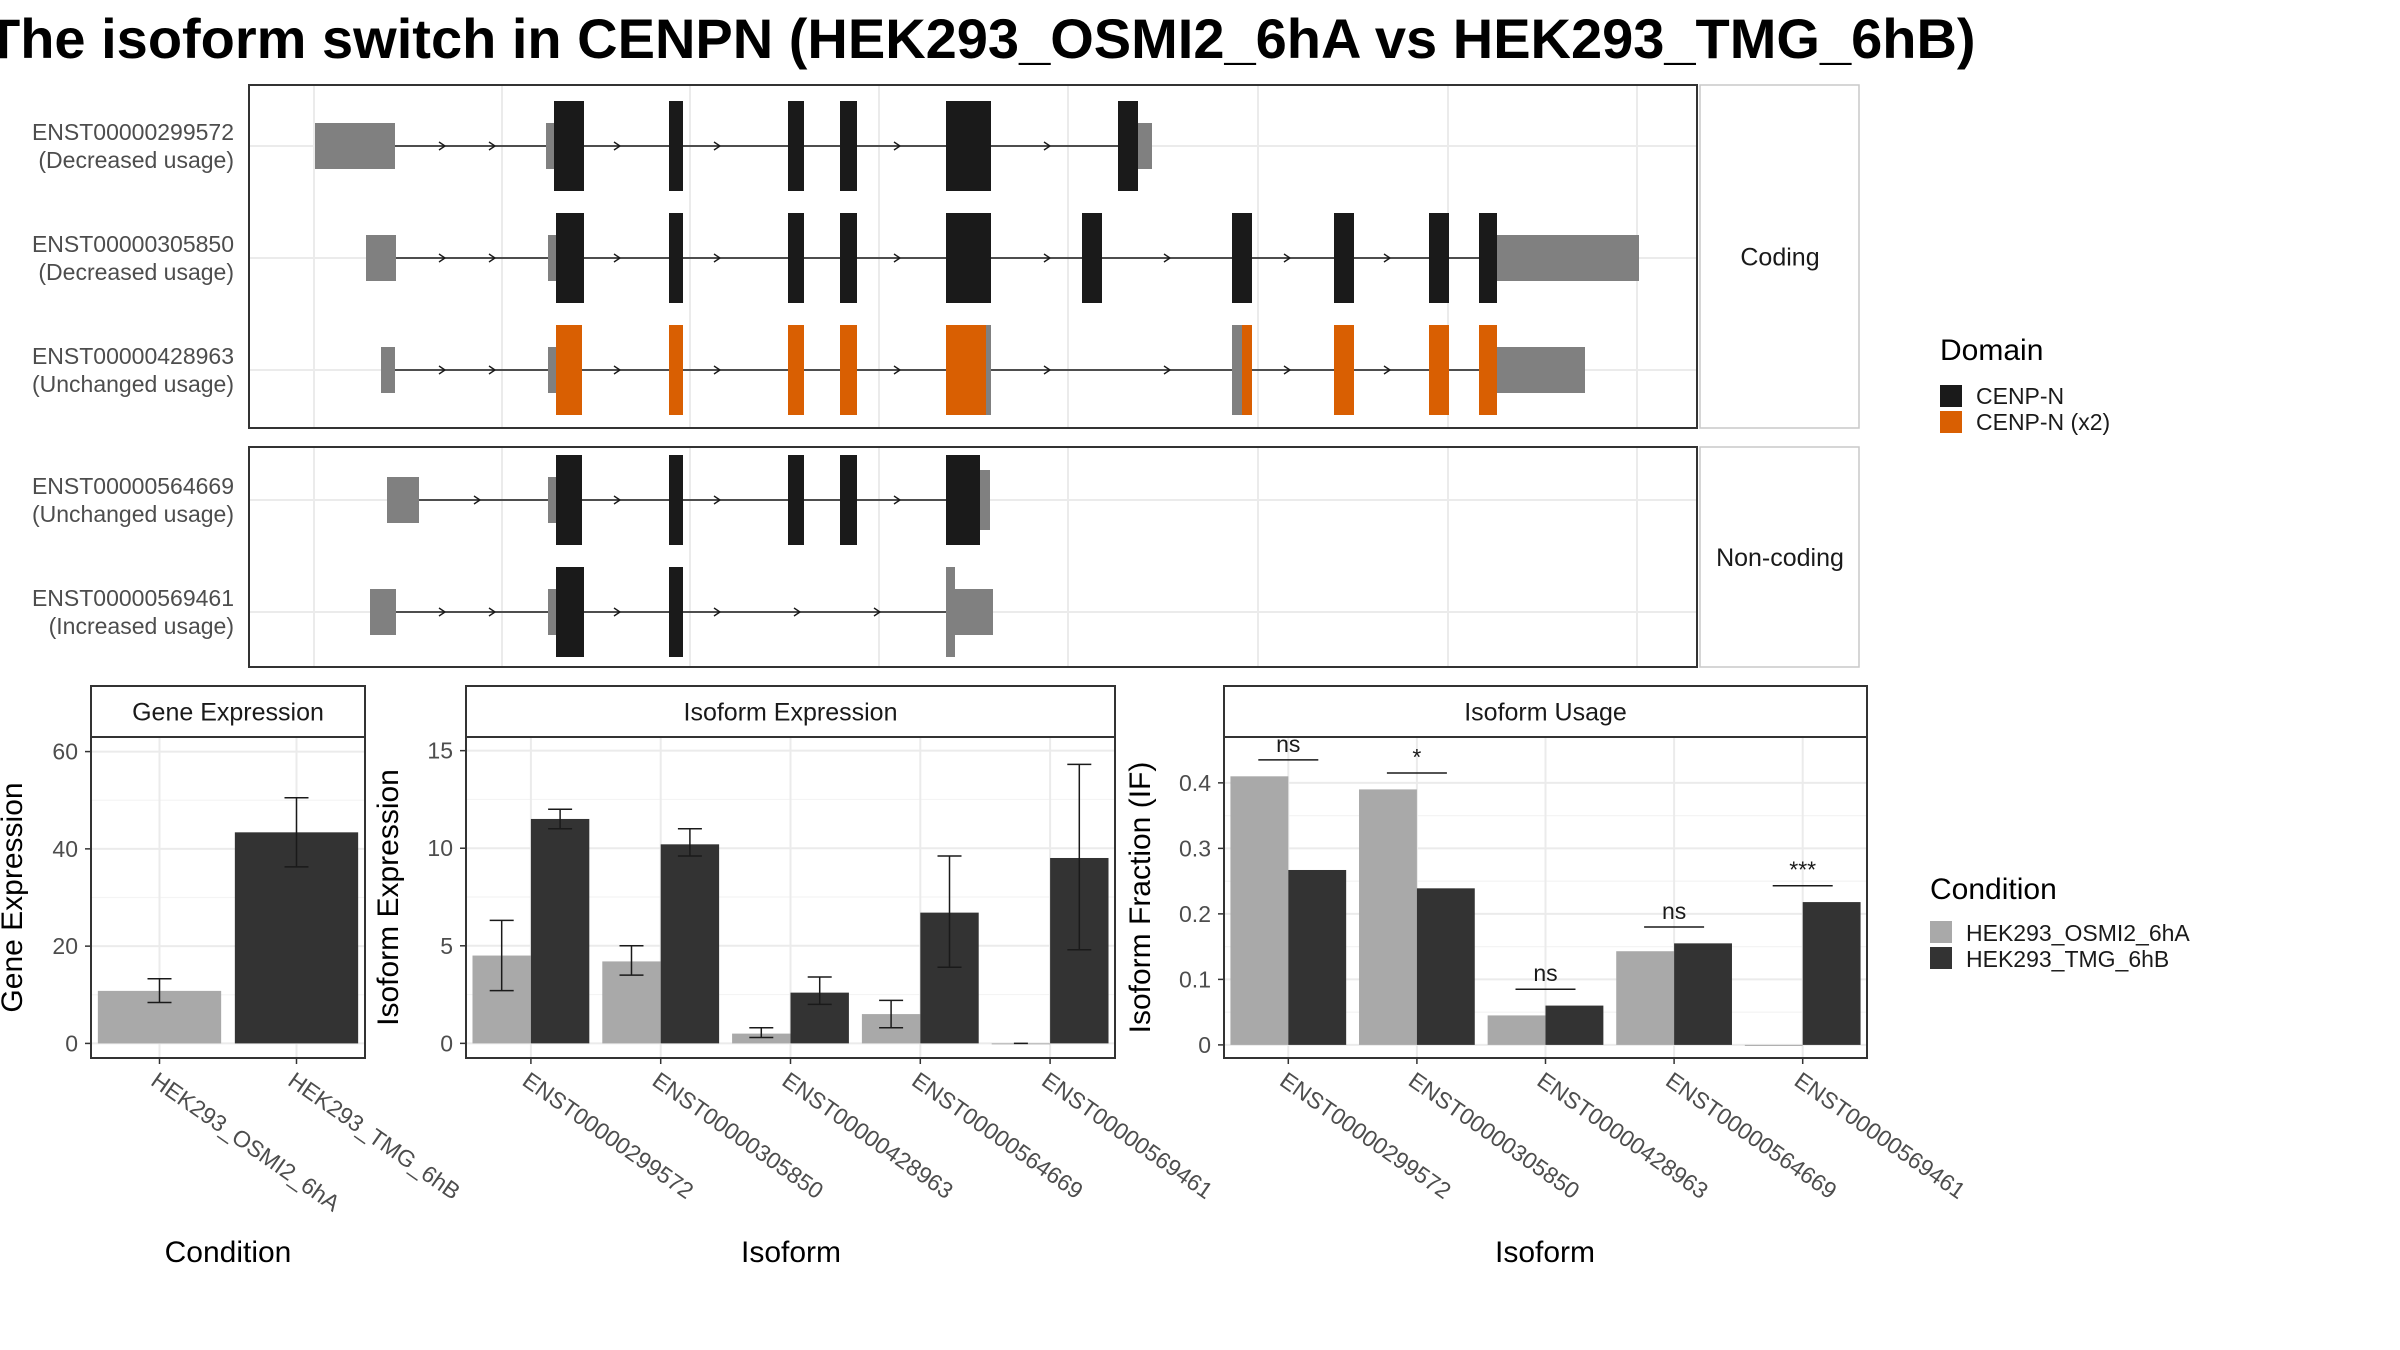 Image resolution: width=2400 pixels, height=1350 pixels. I want to click on significance-label: *, so click(1416, 757).